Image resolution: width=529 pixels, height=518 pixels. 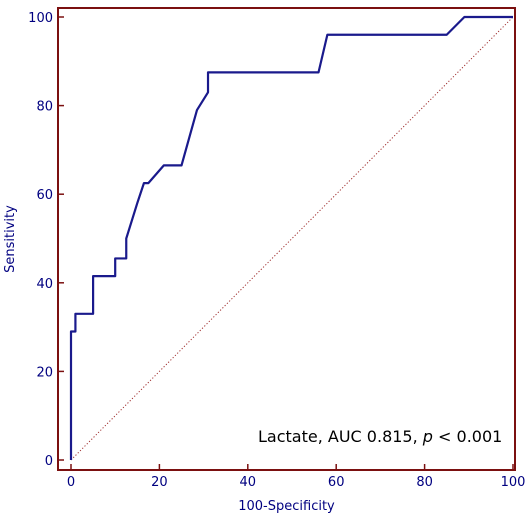 I want to click on annotation-prefix: Lactate, AUC 0.815,, so click(x=340, y=436).